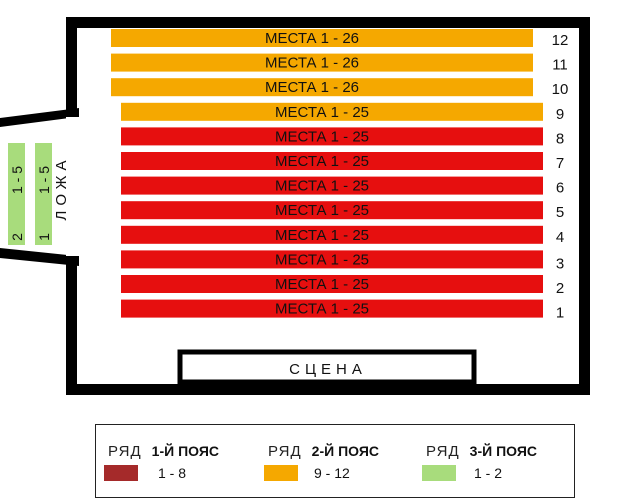 The image size is (620, 502). I want to click on row-11-number: 11, so click(560, 65).